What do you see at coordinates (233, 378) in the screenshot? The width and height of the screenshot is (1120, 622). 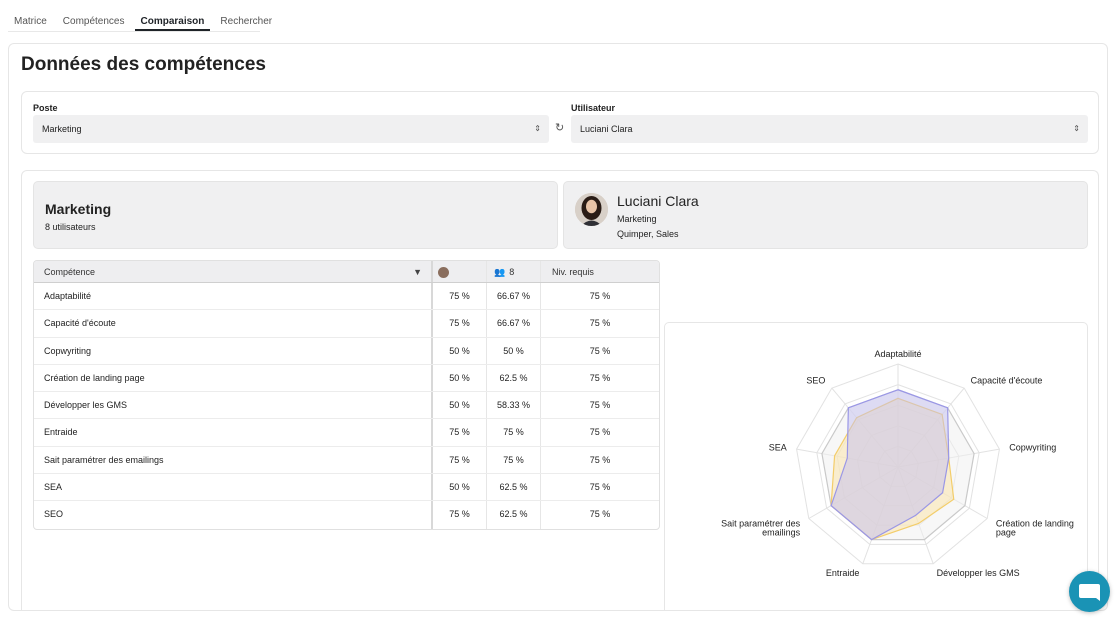 I see `skill-cell: Création de landing page` at bounding box center [233, 378].